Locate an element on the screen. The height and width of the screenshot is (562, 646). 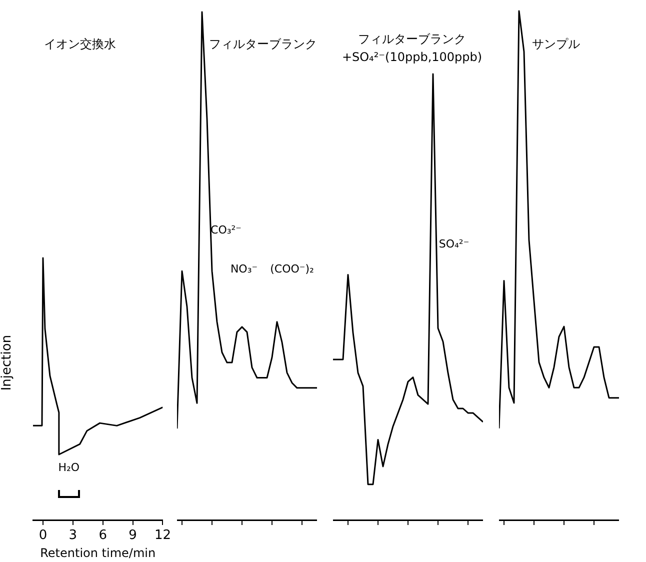
annotation: (COO⁻)₂ is located at coordinates (292, 269).